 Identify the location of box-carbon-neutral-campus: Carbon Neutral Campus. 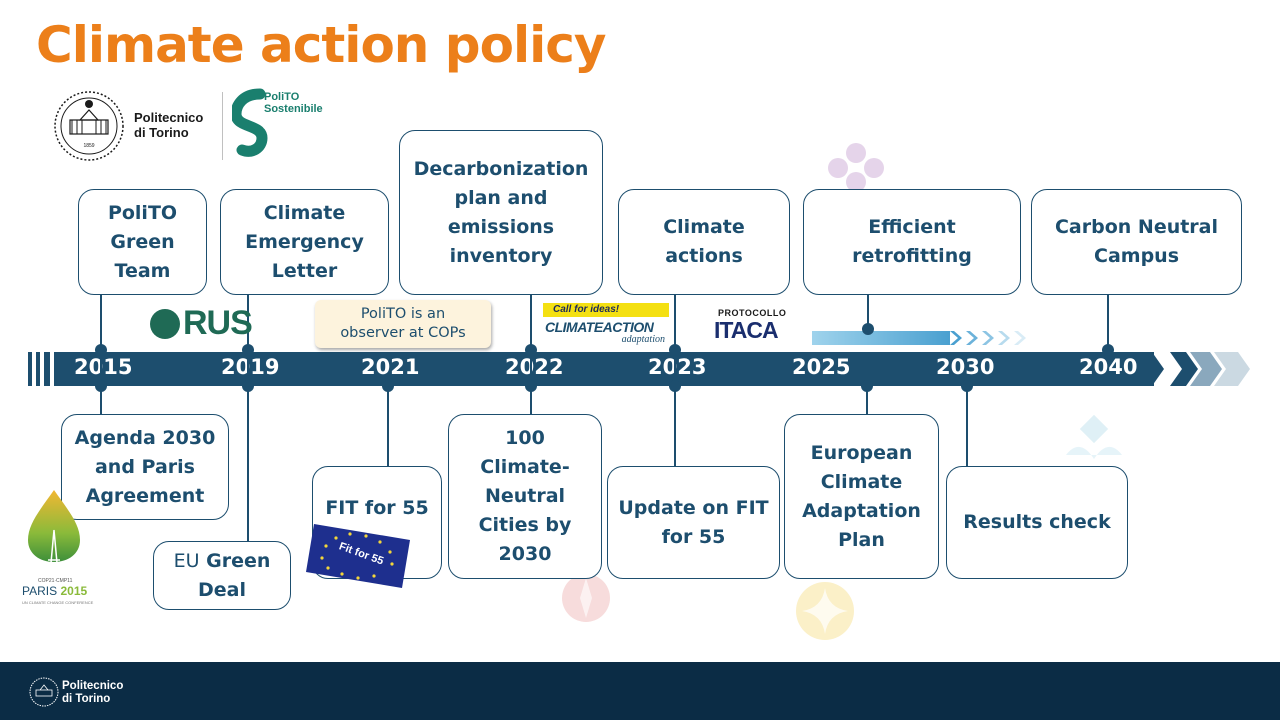
(1136, 242).